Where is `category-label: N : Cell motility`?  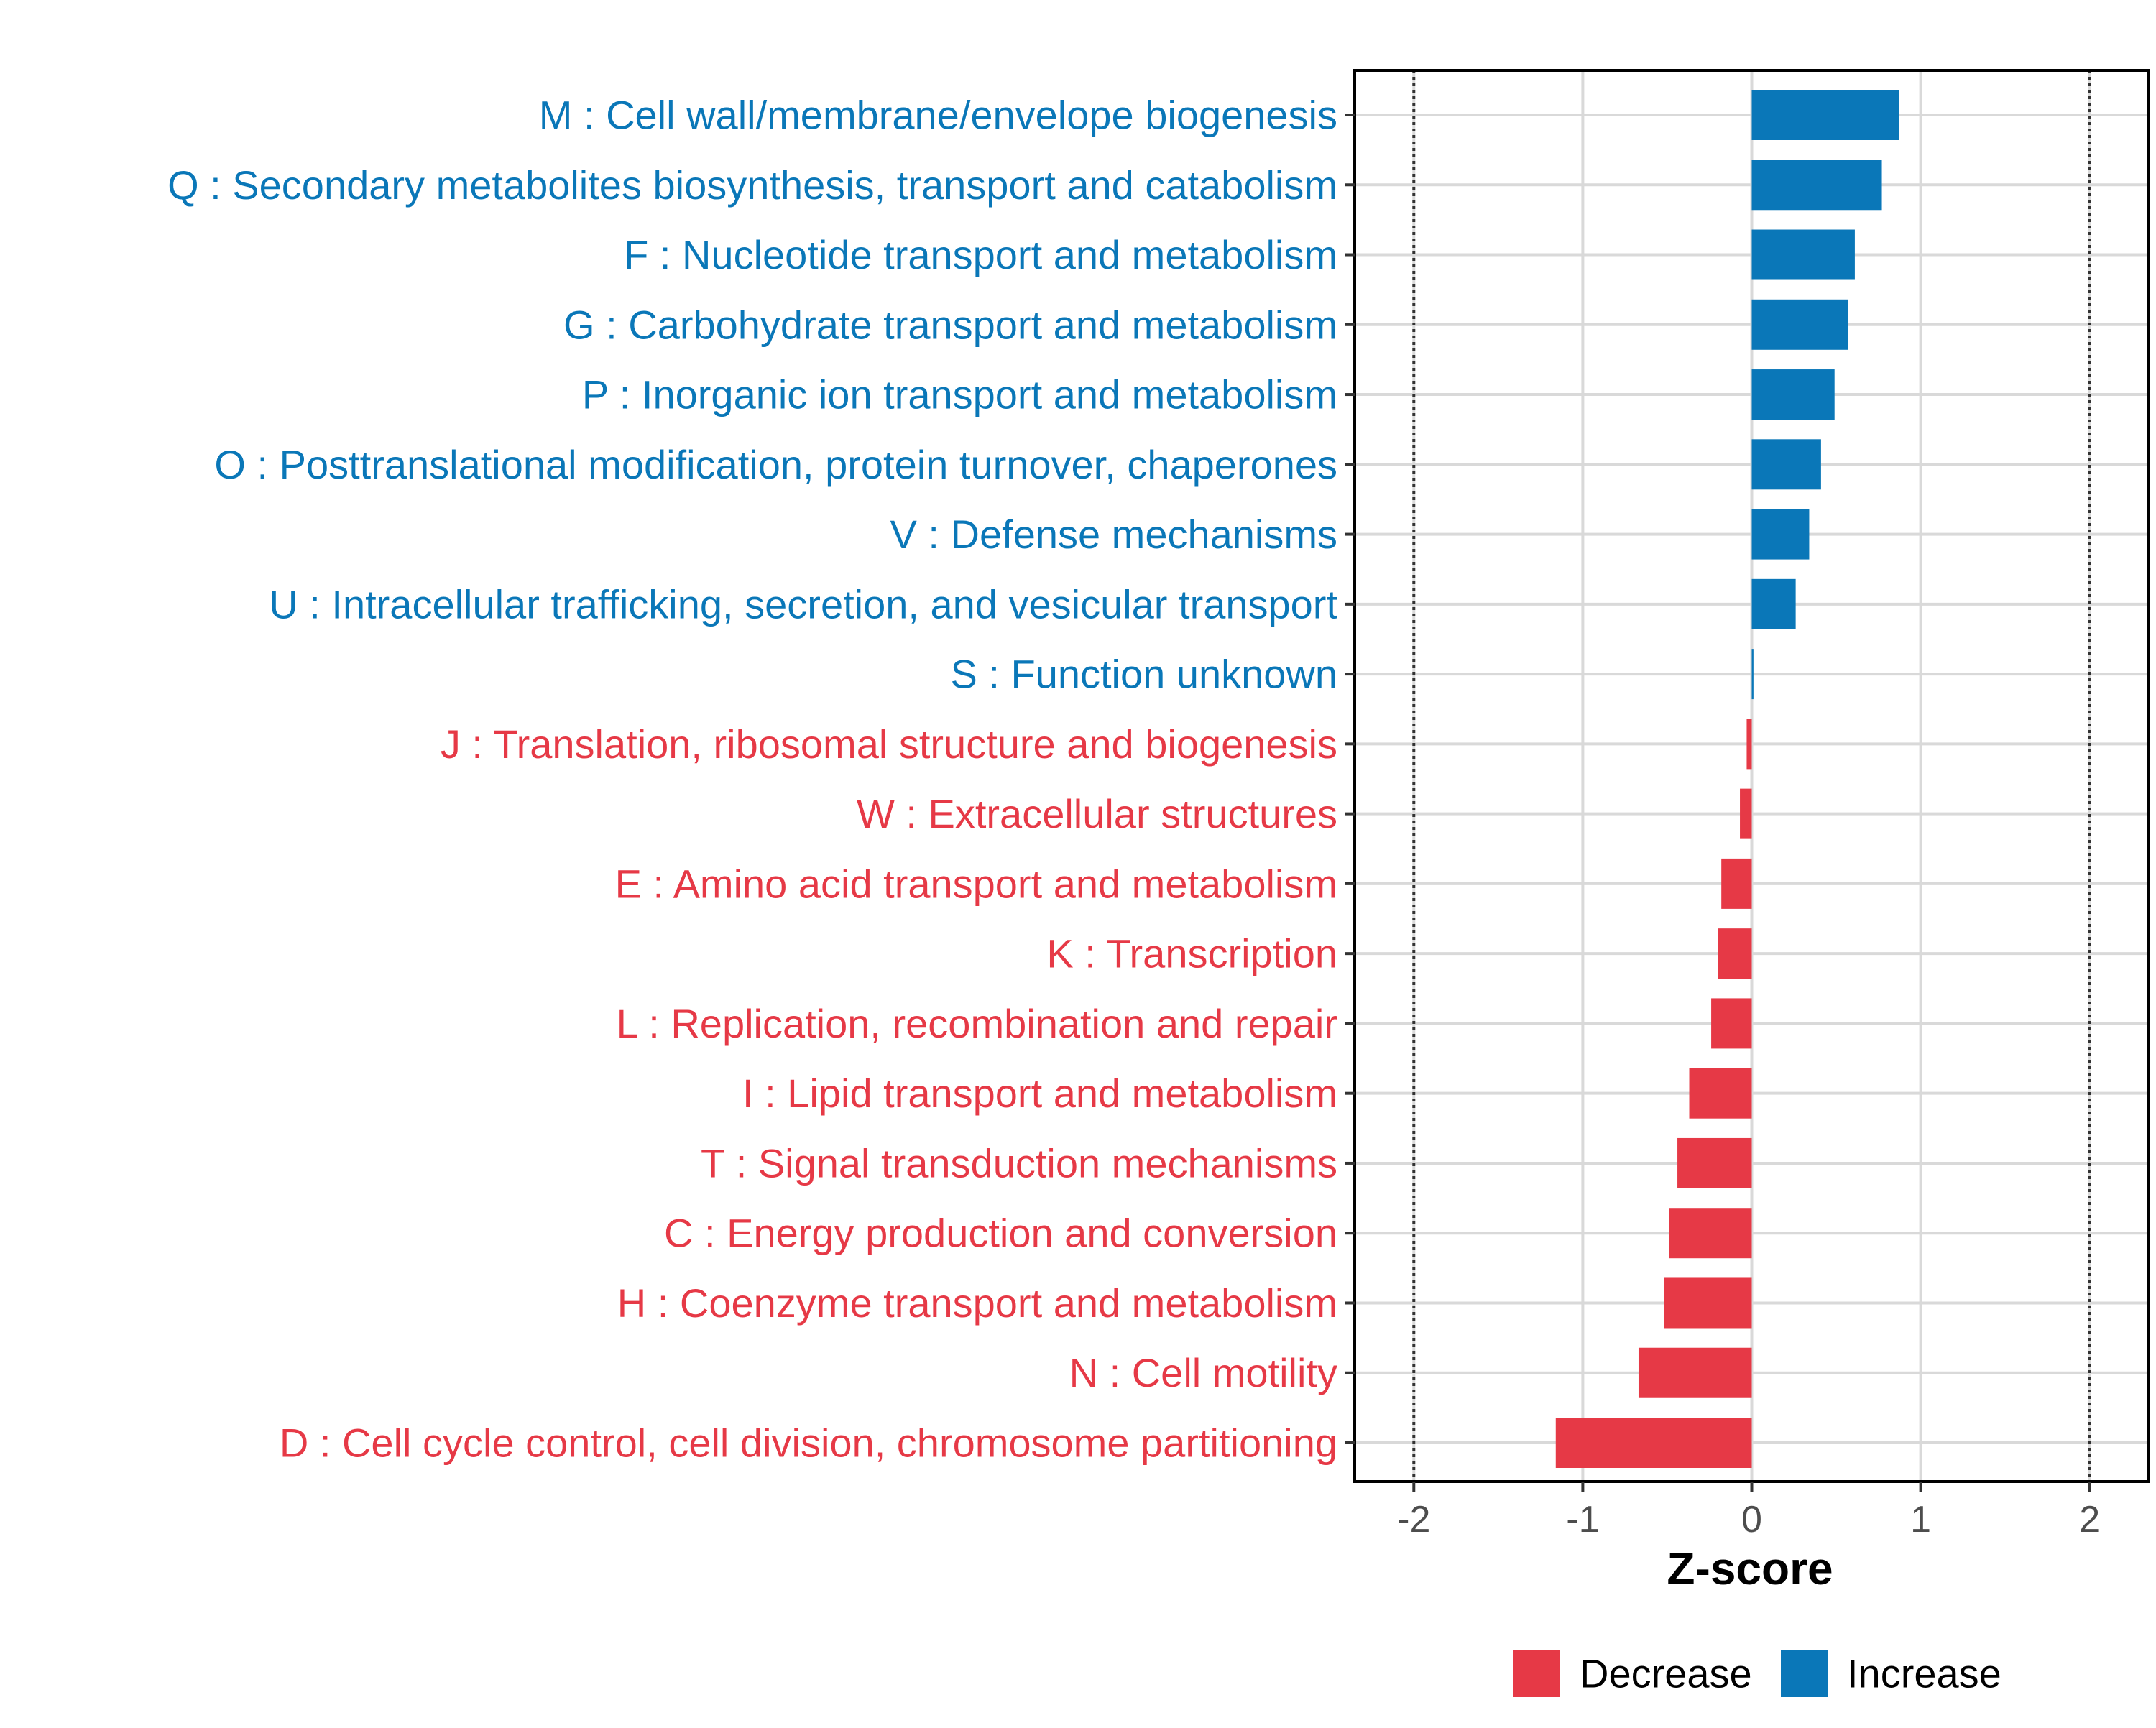 category-label: N : Cell motility is located at coordinates (1203, 1373).